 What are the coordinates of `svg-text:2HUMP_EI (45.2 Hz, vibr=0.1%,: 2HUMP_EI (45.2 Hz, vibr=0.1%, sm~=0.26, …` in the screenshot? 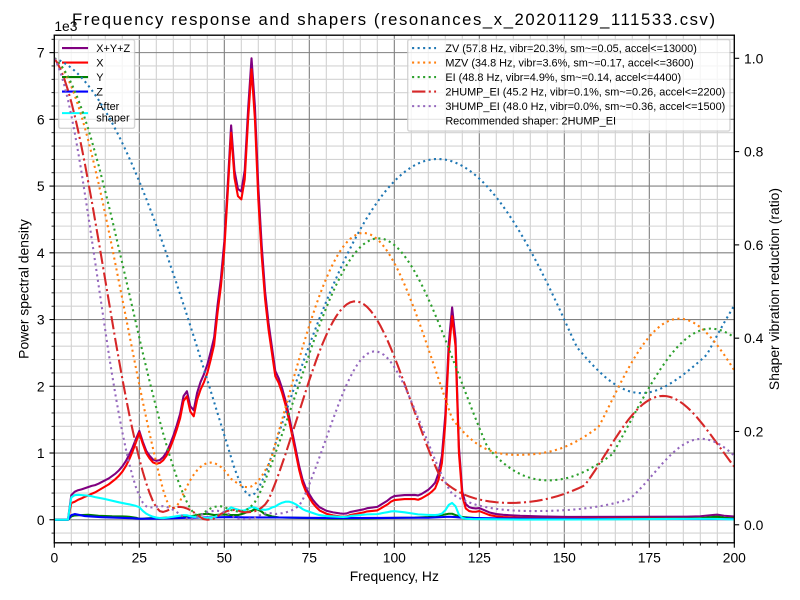 It's located at (585, 92).